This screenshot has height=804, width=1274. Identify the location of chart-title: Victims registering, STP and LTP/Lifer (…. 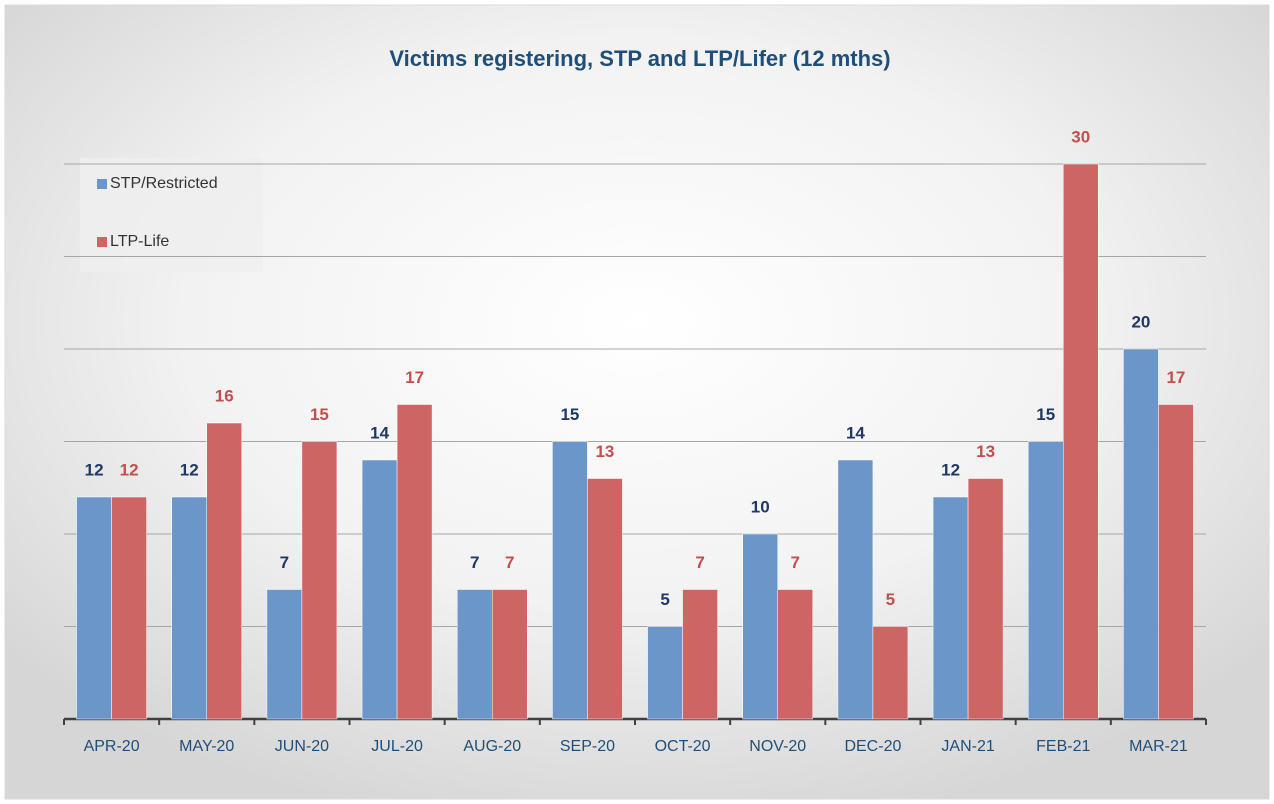
(639, 58).